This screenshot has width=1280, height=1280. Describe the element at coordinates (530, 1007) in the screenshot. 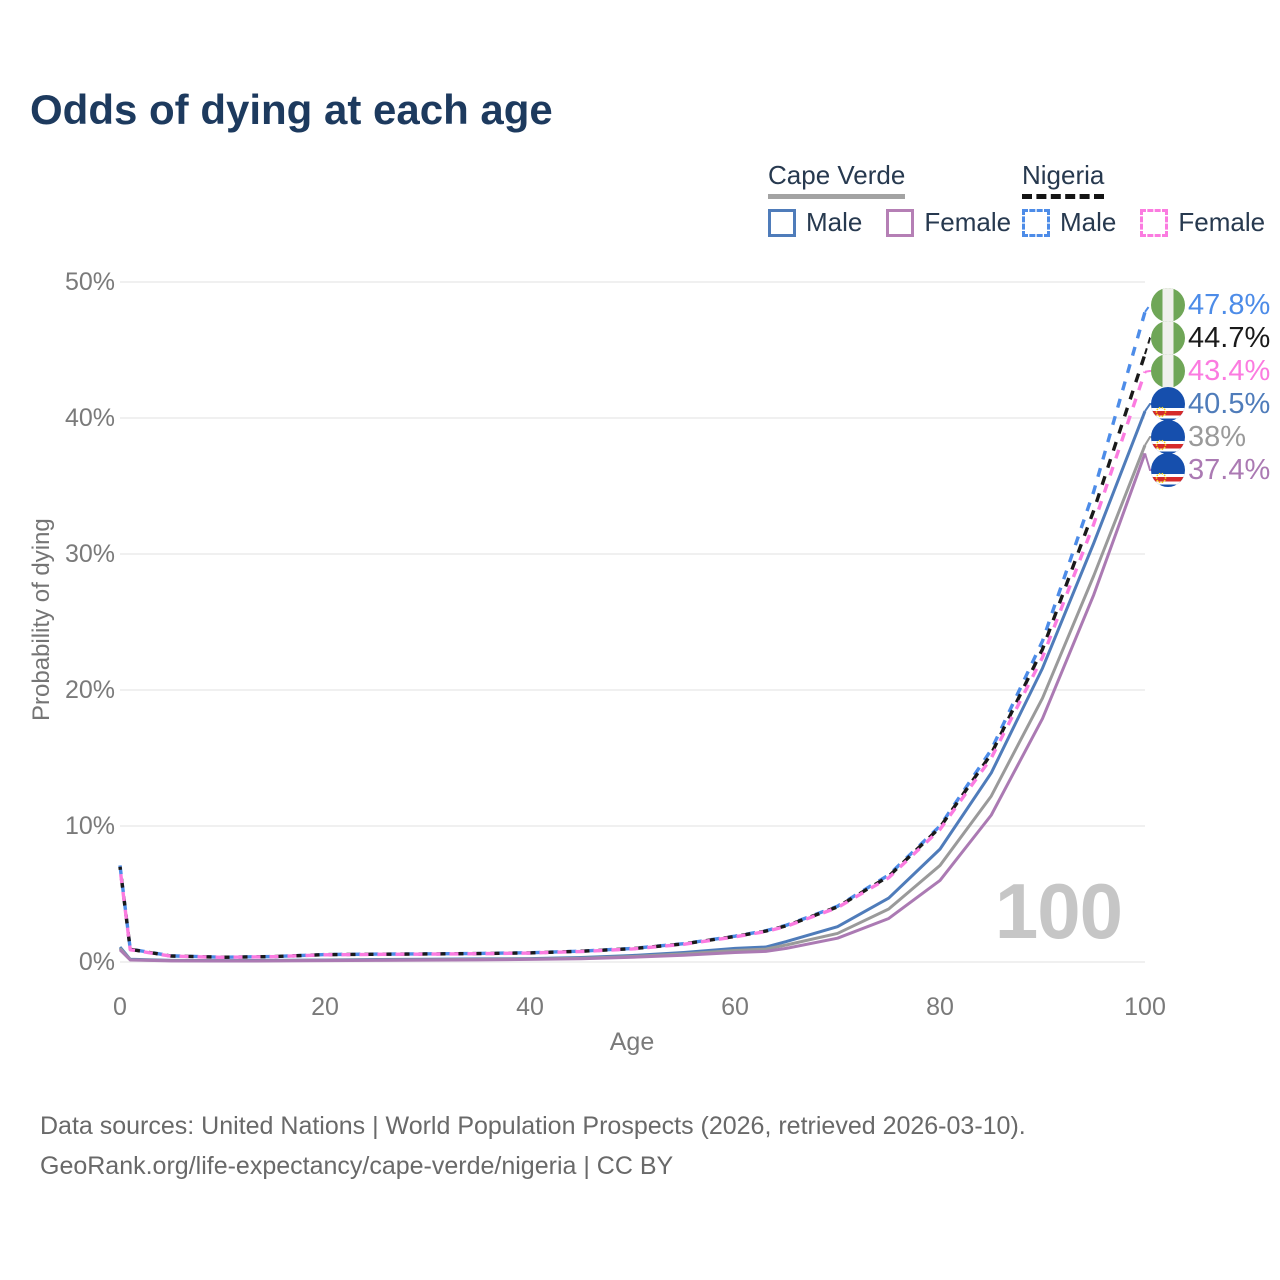

I see `x-tick-40: 40` at that location.